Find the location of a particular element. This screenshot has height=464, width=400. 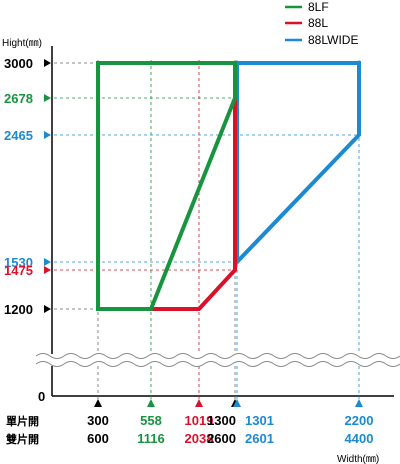

x-tick-label-single-300: 300 is located at coordinates (98, 420).